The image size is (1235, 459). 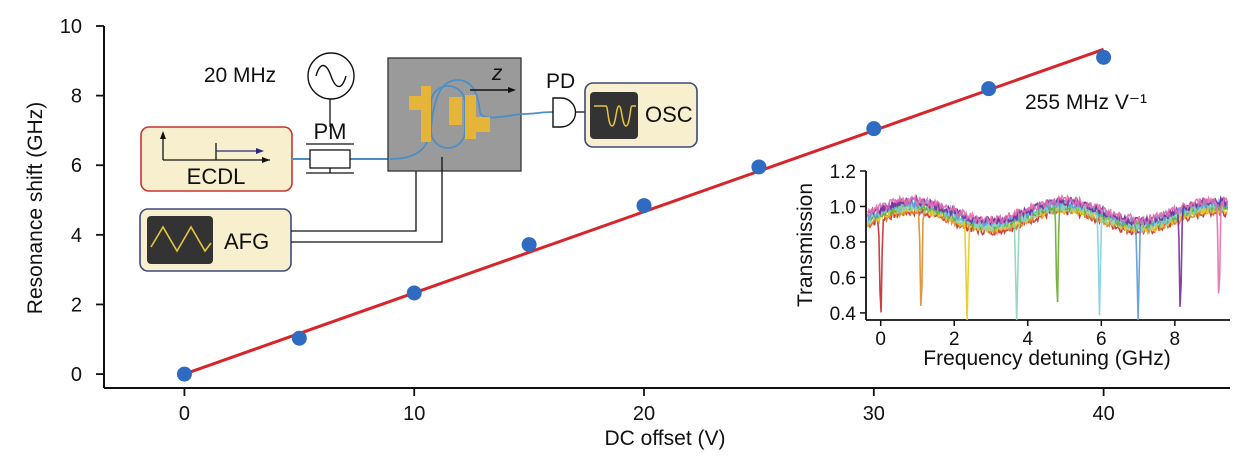 I want to click on x-tick-label: 40, so click(x=1103, y=414).